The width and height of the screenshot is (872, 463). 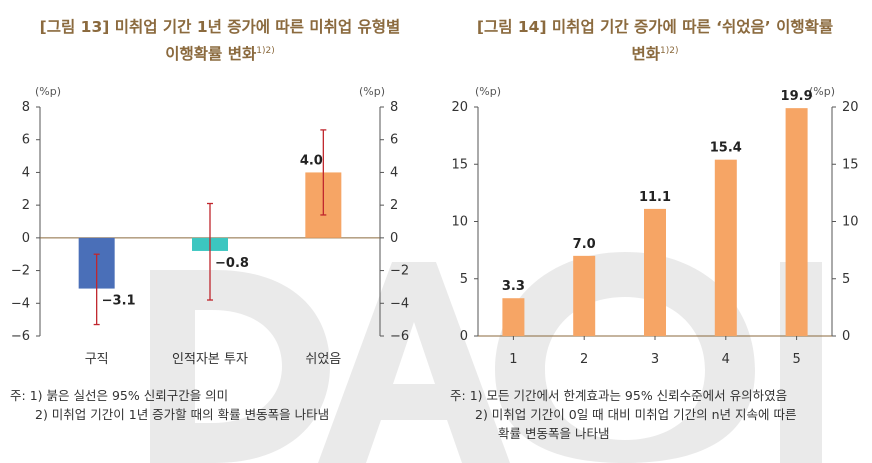 I want to click on y-tick-label-left: 10, so click(x=459, y=222).